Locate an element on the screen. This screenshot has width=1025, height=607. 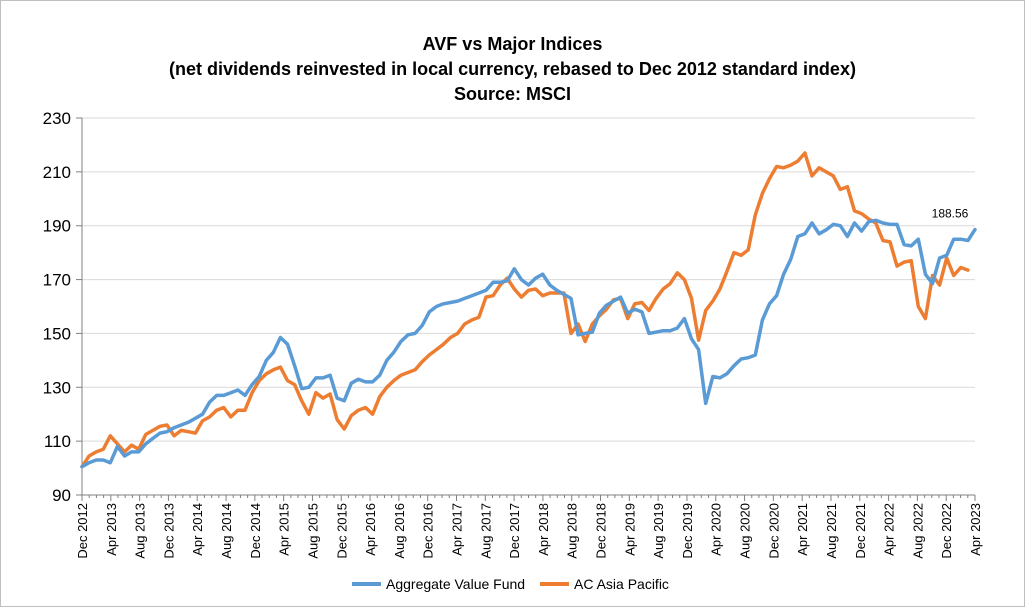
x-tick-label: Dec 2015 is located at coordinates (341, 531).